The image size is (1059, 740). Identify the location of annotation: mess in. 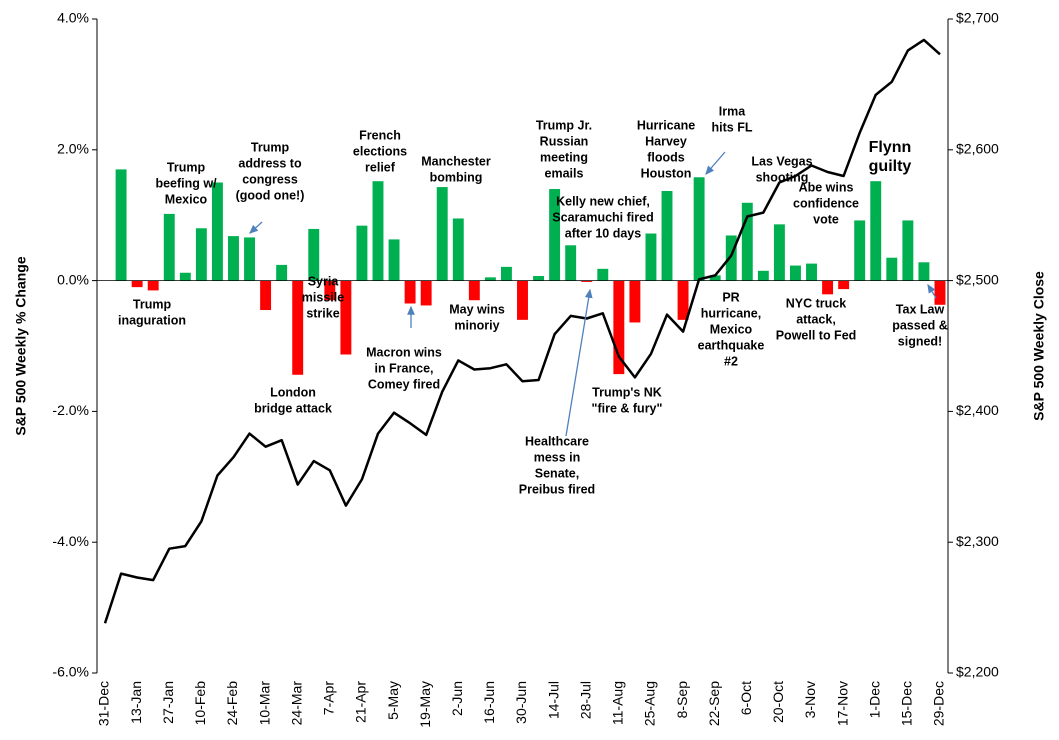
(557, 457).